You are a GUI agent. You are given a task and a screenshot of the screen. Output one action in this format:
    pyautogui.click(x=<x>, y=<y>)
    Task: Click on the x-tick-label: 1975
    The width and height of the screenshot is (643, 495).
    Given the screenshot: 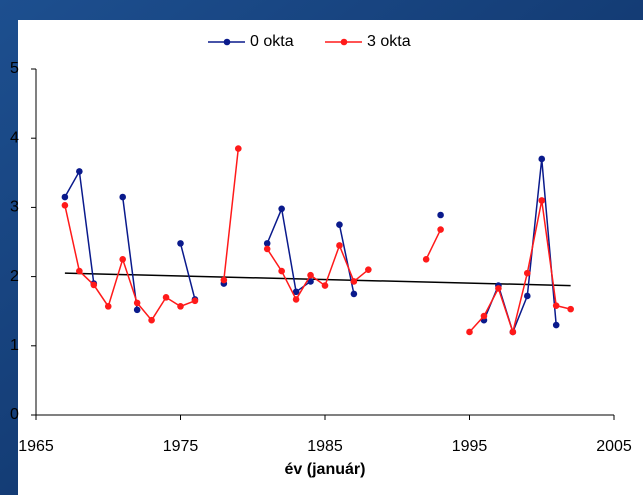 What is the action you would take?
    pyautogui.click(x=181, y=446)
    